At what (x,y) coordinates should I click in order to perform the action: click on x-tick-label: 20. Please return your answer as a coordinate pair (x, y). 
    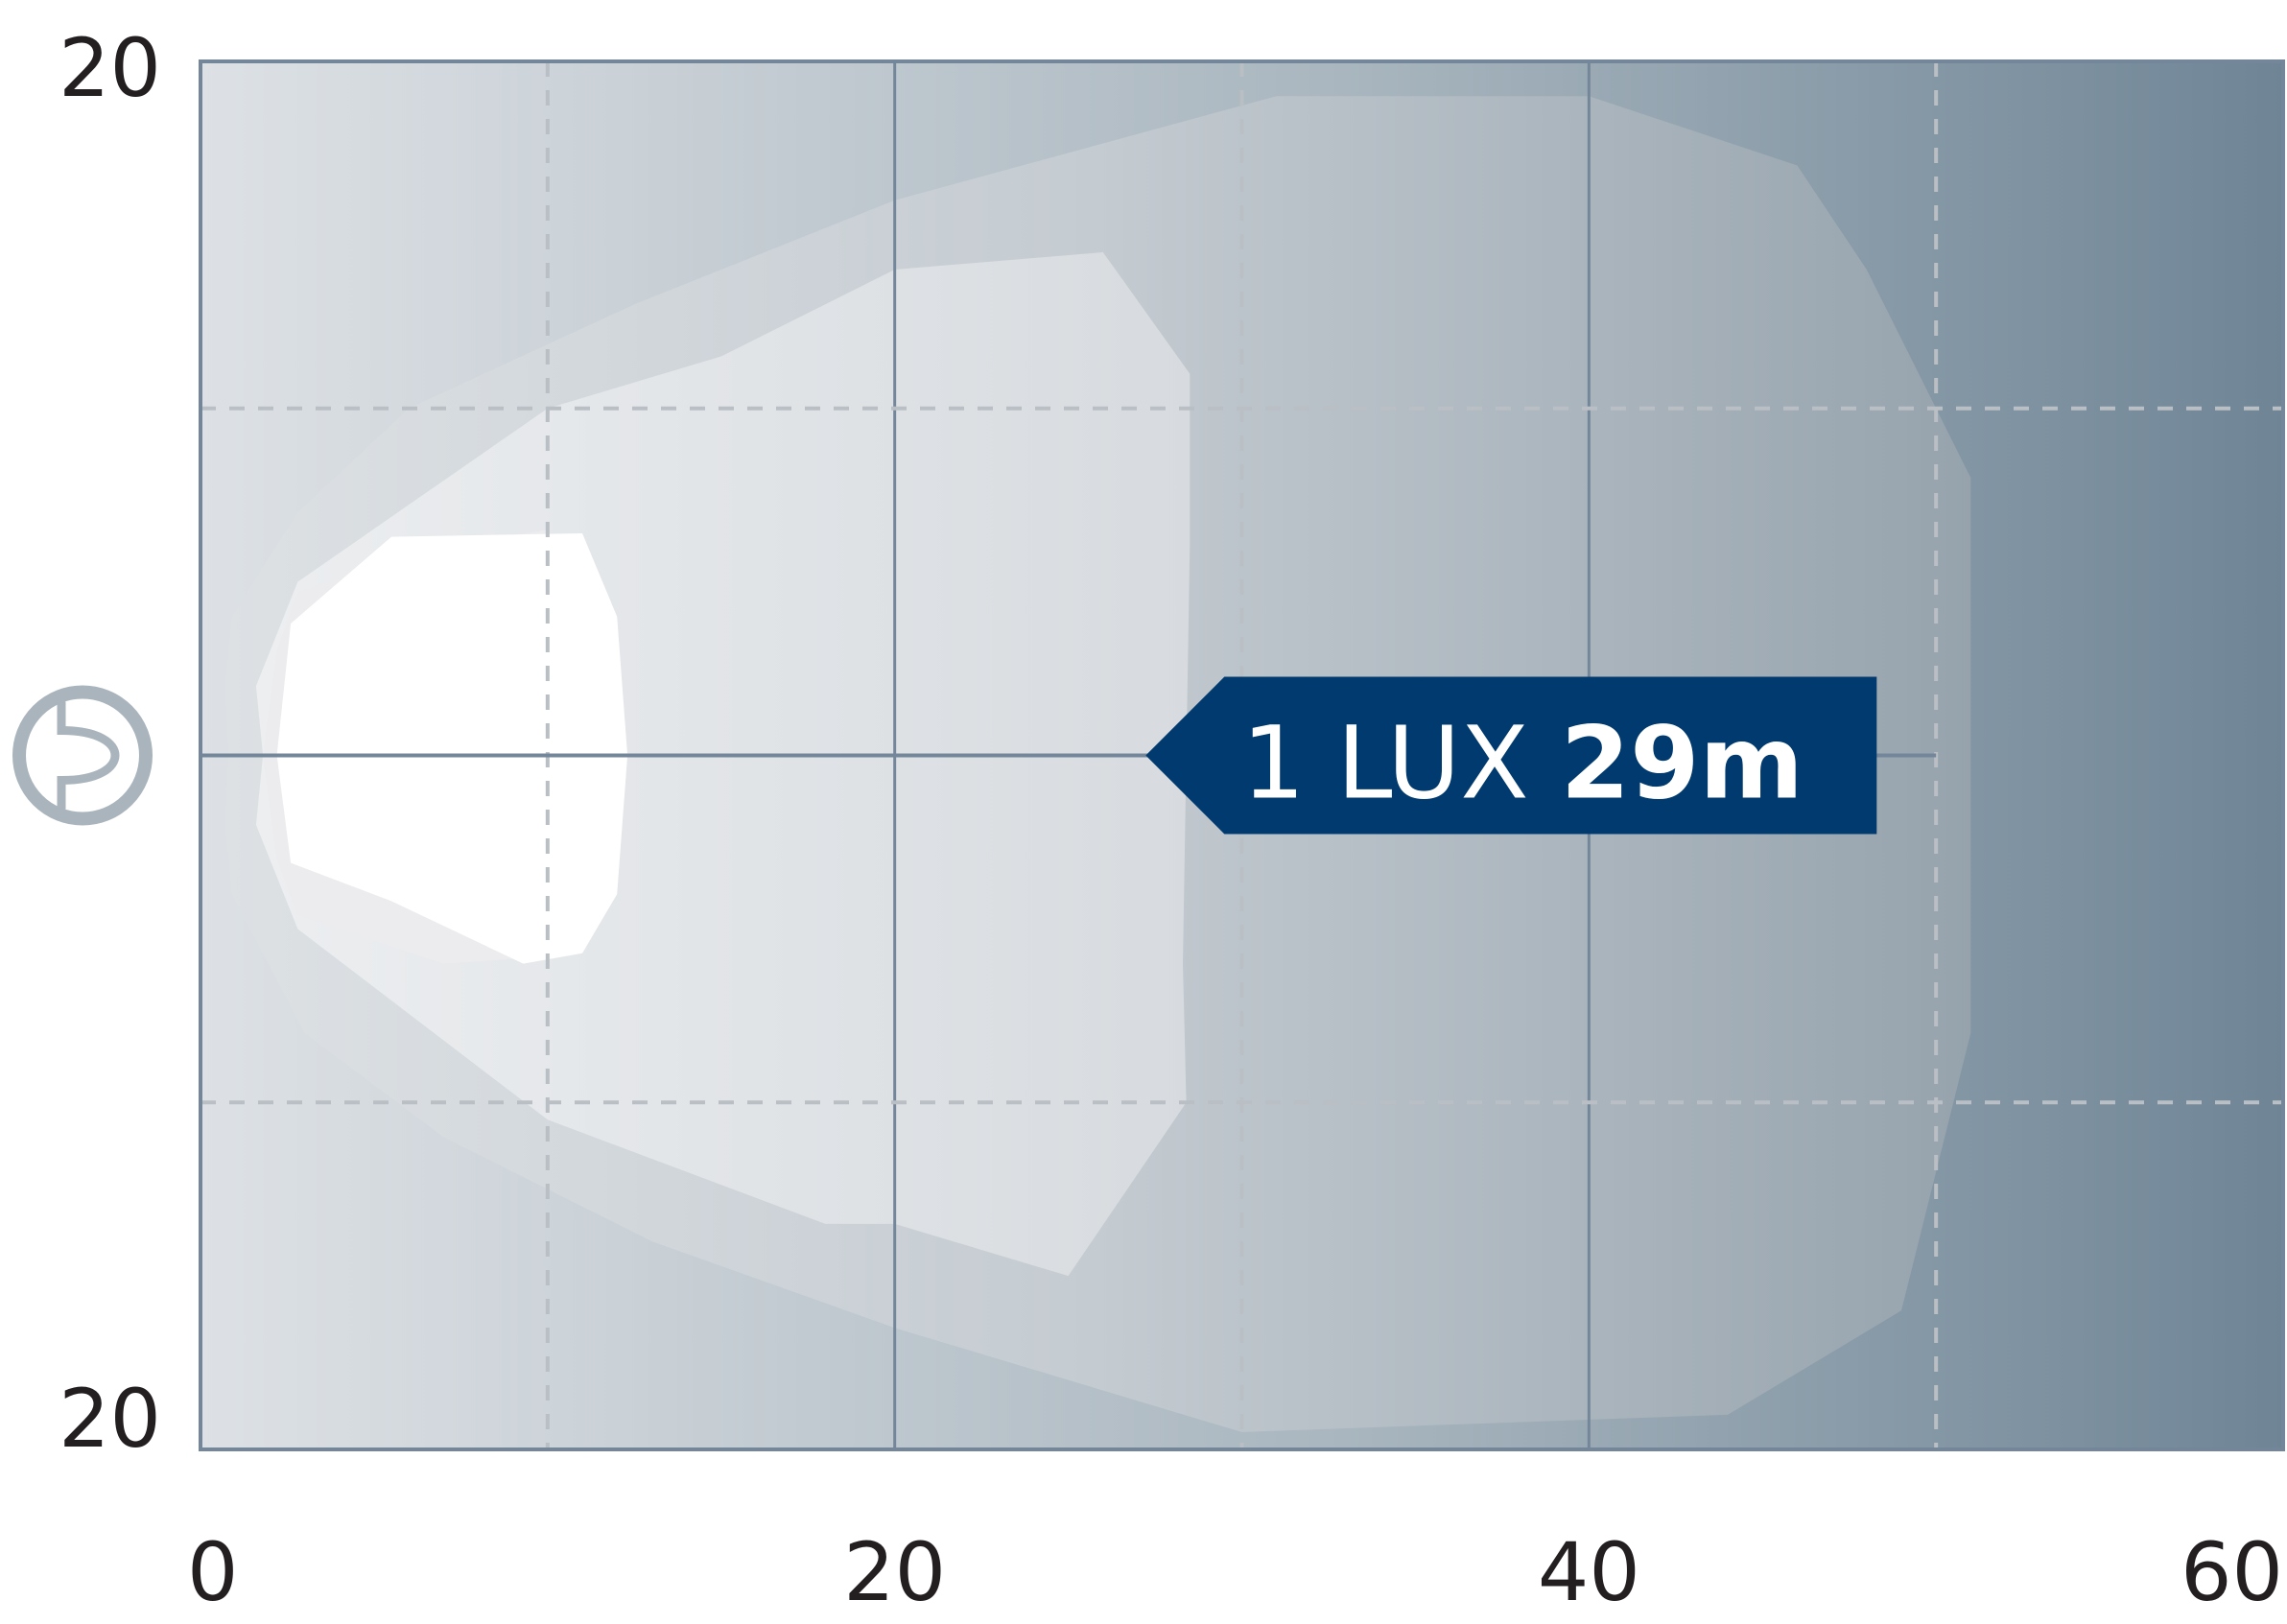
    Looking at the image, I should click on (895, 1572).